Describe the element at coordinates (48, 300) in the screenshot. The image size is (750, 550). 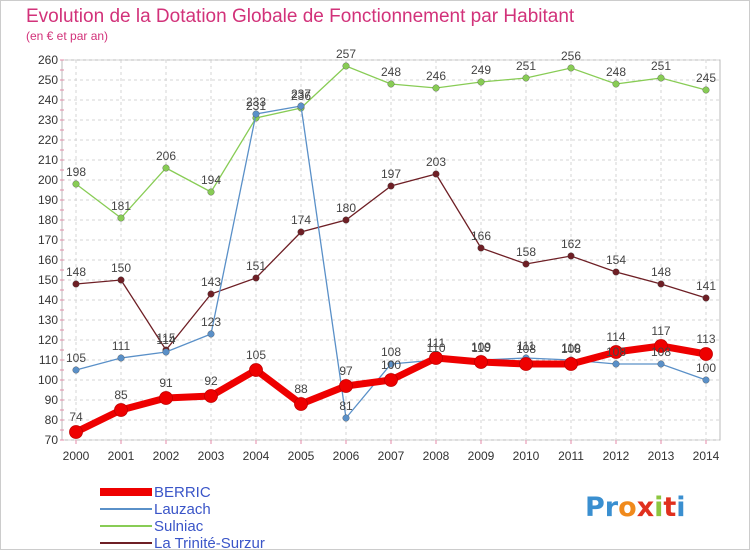
I see `y-tick-label-140: 140` at that location.